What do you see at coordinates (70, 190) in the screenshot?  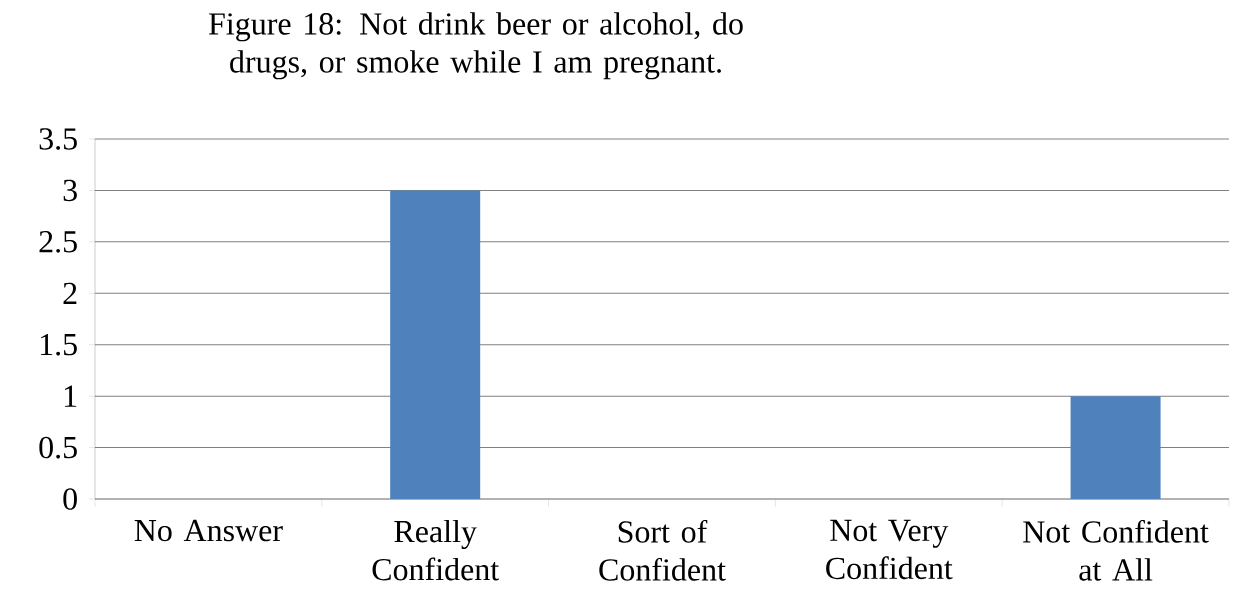 I see `y-tick-label: 3` at bounding box center [70, 190].